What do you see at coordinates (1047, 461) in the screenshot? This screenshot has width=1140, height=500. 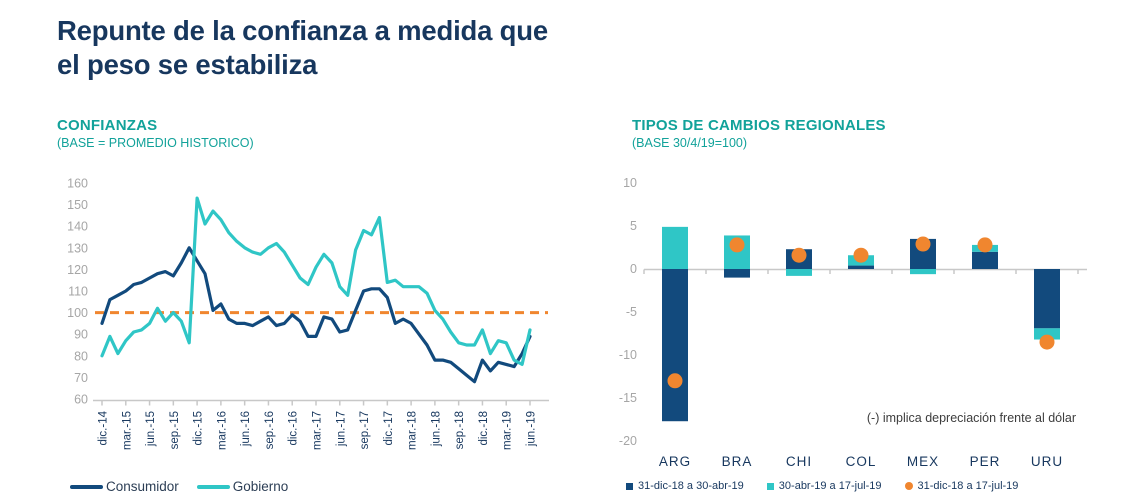 I see `category-label-URU: URU` at bounding box center [1047, 461].